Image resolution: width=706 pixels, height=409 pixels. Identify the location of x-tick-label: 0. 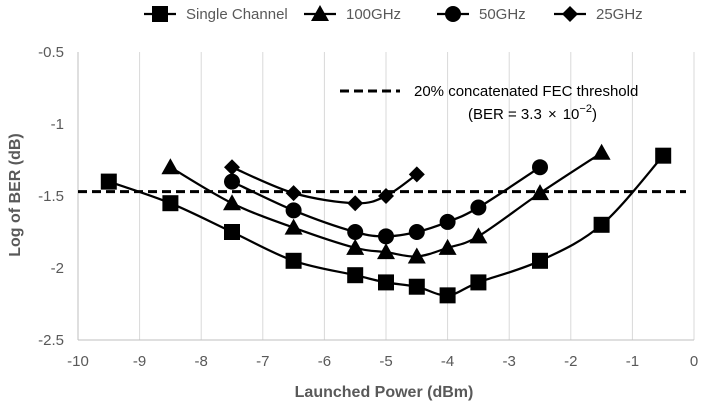
(694, 361).